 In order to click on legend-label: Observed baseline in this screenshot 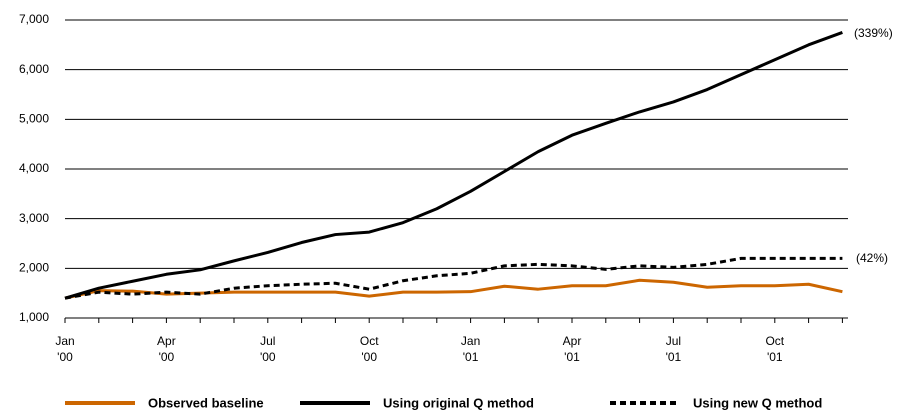, I will do `click(206, 402)`.